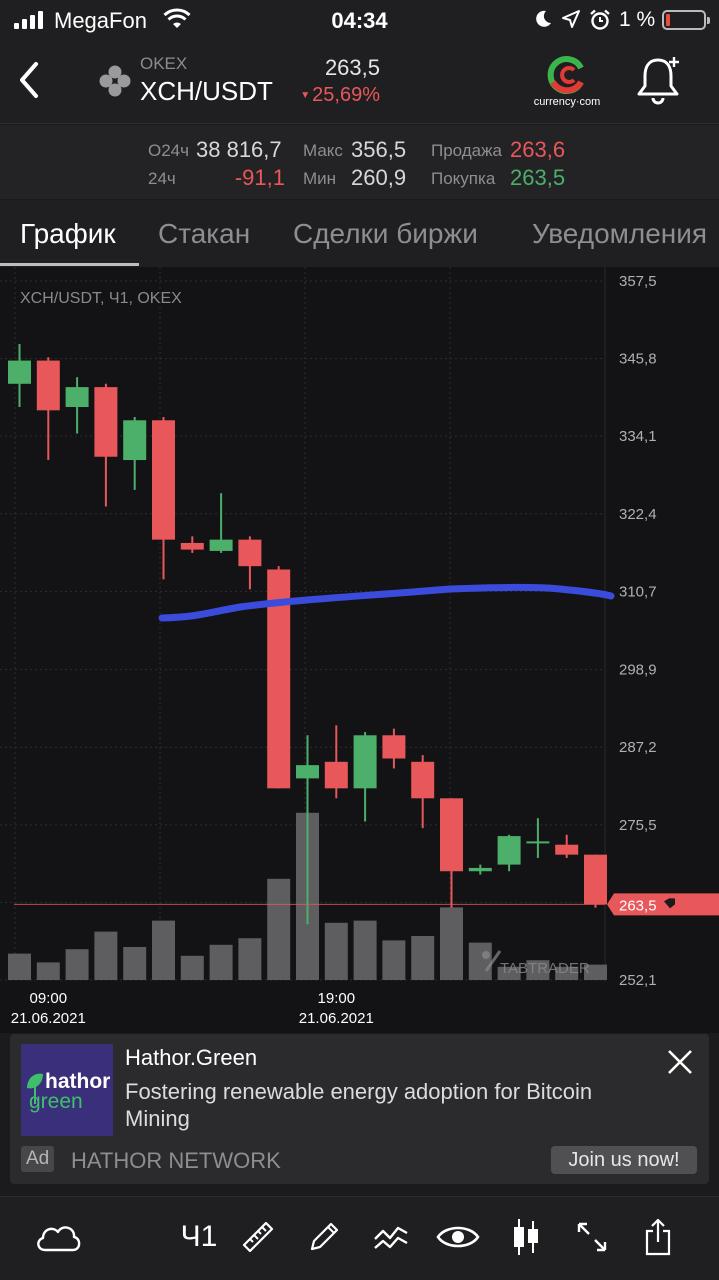 The image size is (719, 1280). What do you see at coordinates (624, 1160) in the screenshot?
I see `ad-cta-button: Join us now!` at bounding box center [624, 1160].